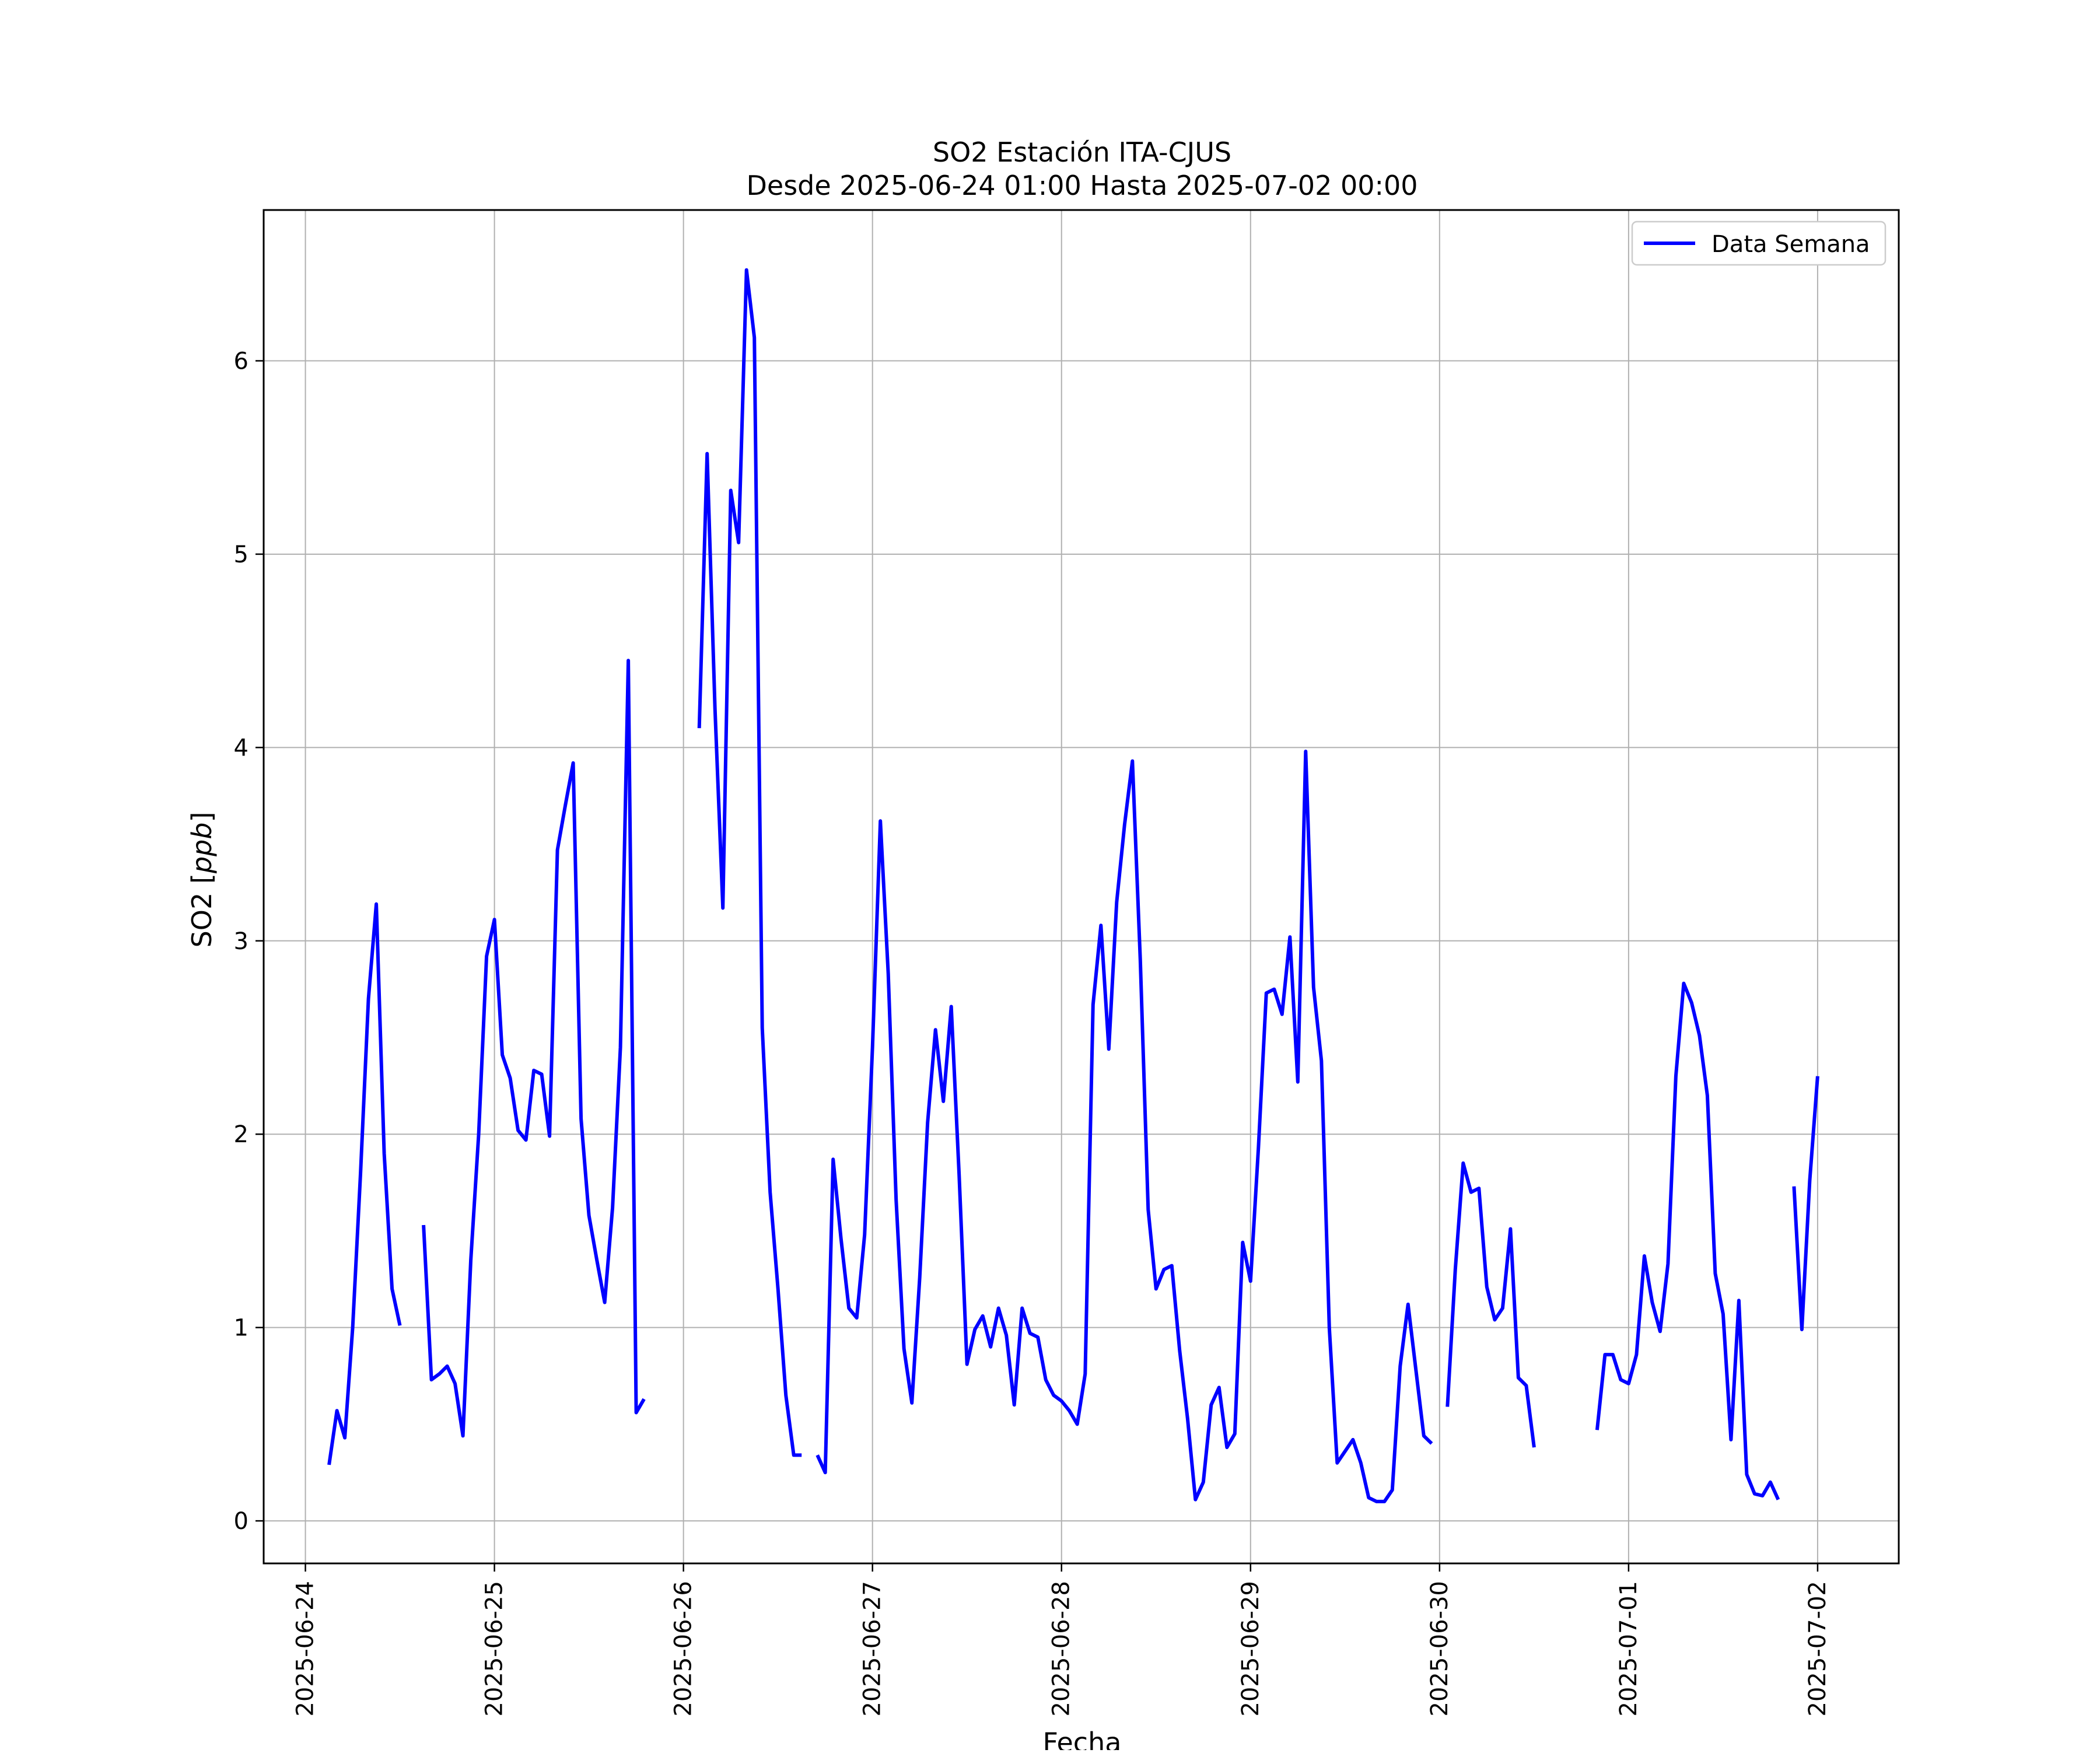 The width and height of the screenshot is (2100, 1753). What do you see at coordinates (242, 941) in the screenshot?
I see `y-tick-label: 3` at bounding box center [242, 941].